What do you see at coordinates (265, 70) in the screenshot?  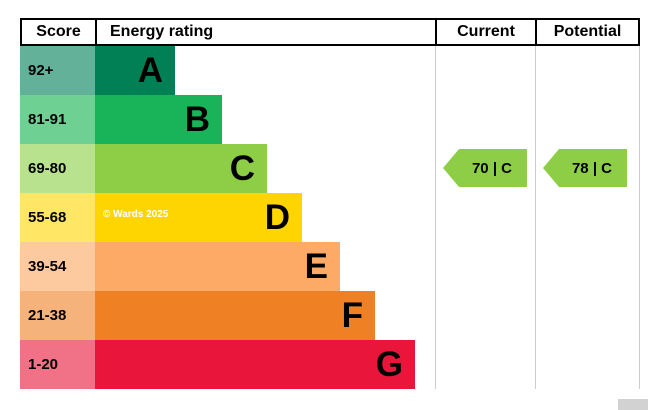 I see `band-bar-track: A` at bounding box center [265, 70].